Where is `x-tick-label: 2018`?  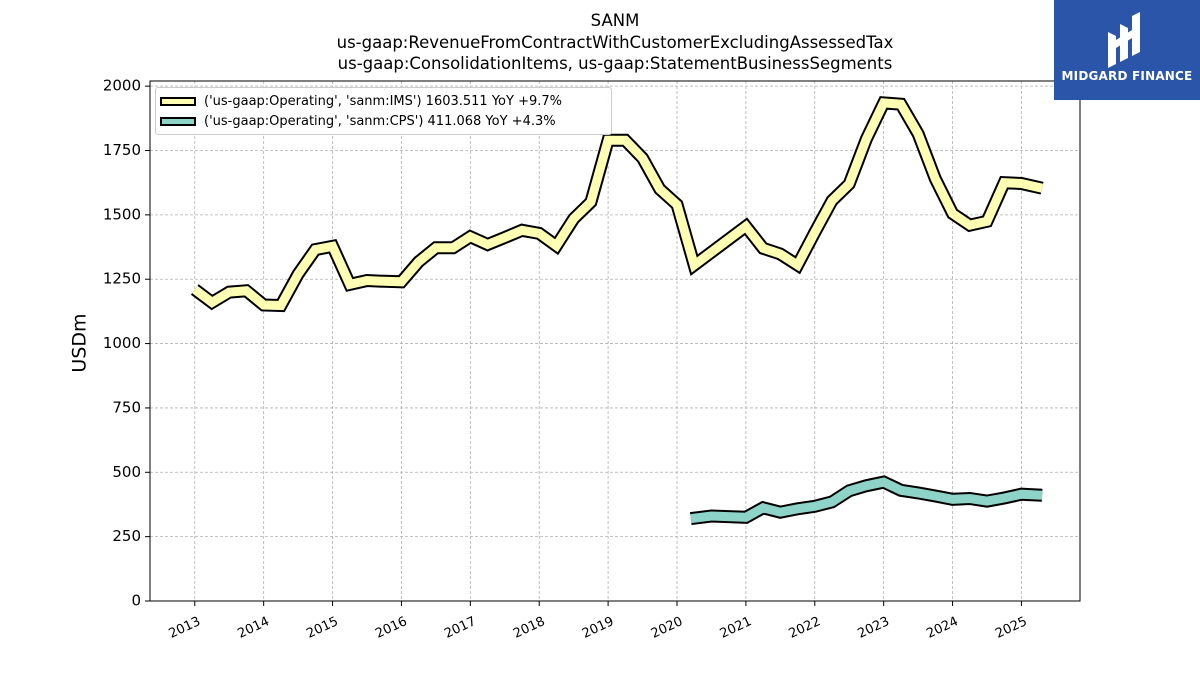 x-tick-label: 2018 is located at coordinates (529, 628).